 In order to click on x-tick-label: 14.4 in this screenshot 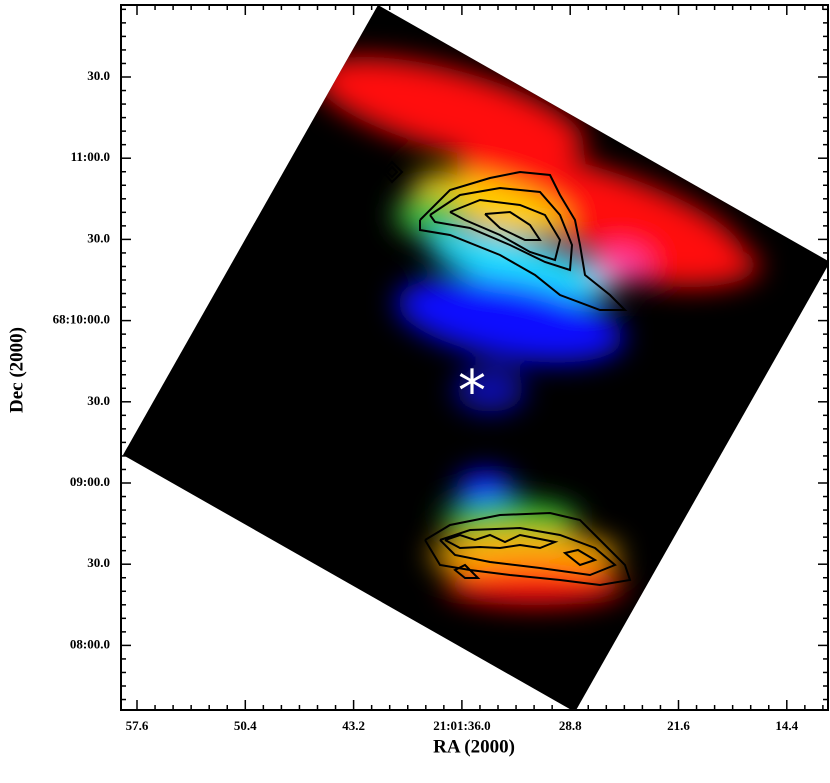, I will do `click(786, 725)`.